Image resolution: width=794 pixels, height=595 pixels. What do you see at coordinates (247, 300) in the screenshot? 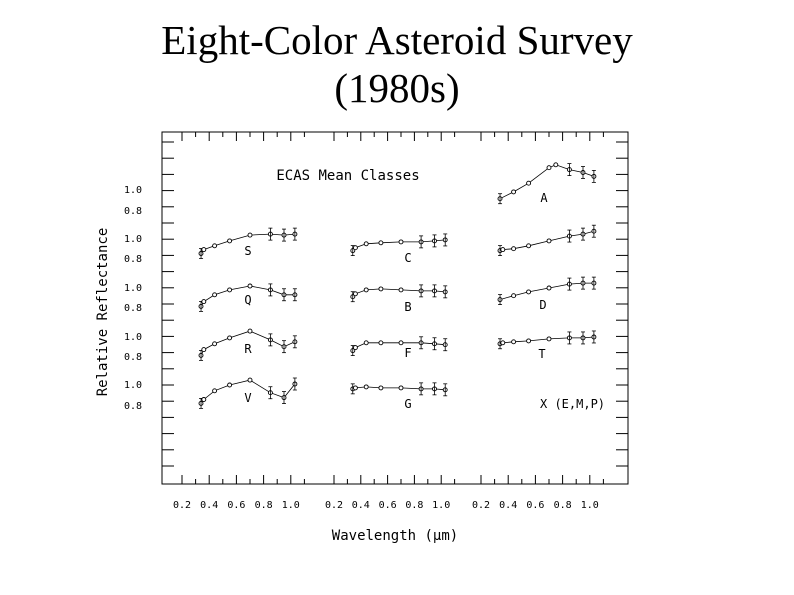
I see `series-label: Q` at bounding box center [247, 300].